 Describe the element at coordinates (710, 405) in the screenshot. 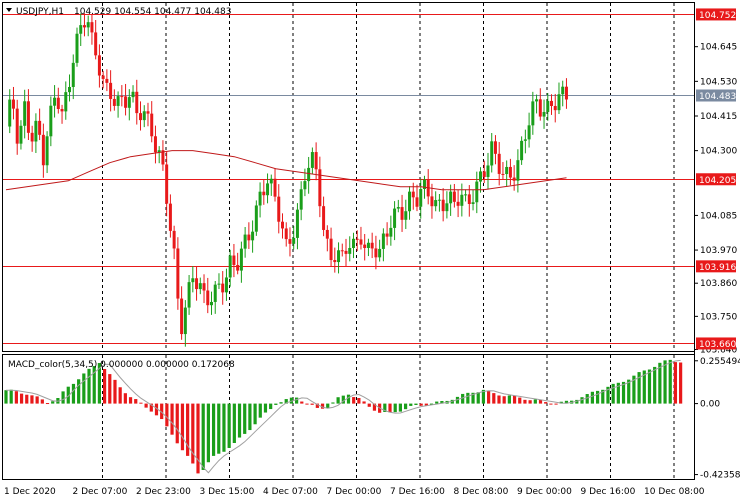

I see `macd-y-tick-label: 0.00` at that location.